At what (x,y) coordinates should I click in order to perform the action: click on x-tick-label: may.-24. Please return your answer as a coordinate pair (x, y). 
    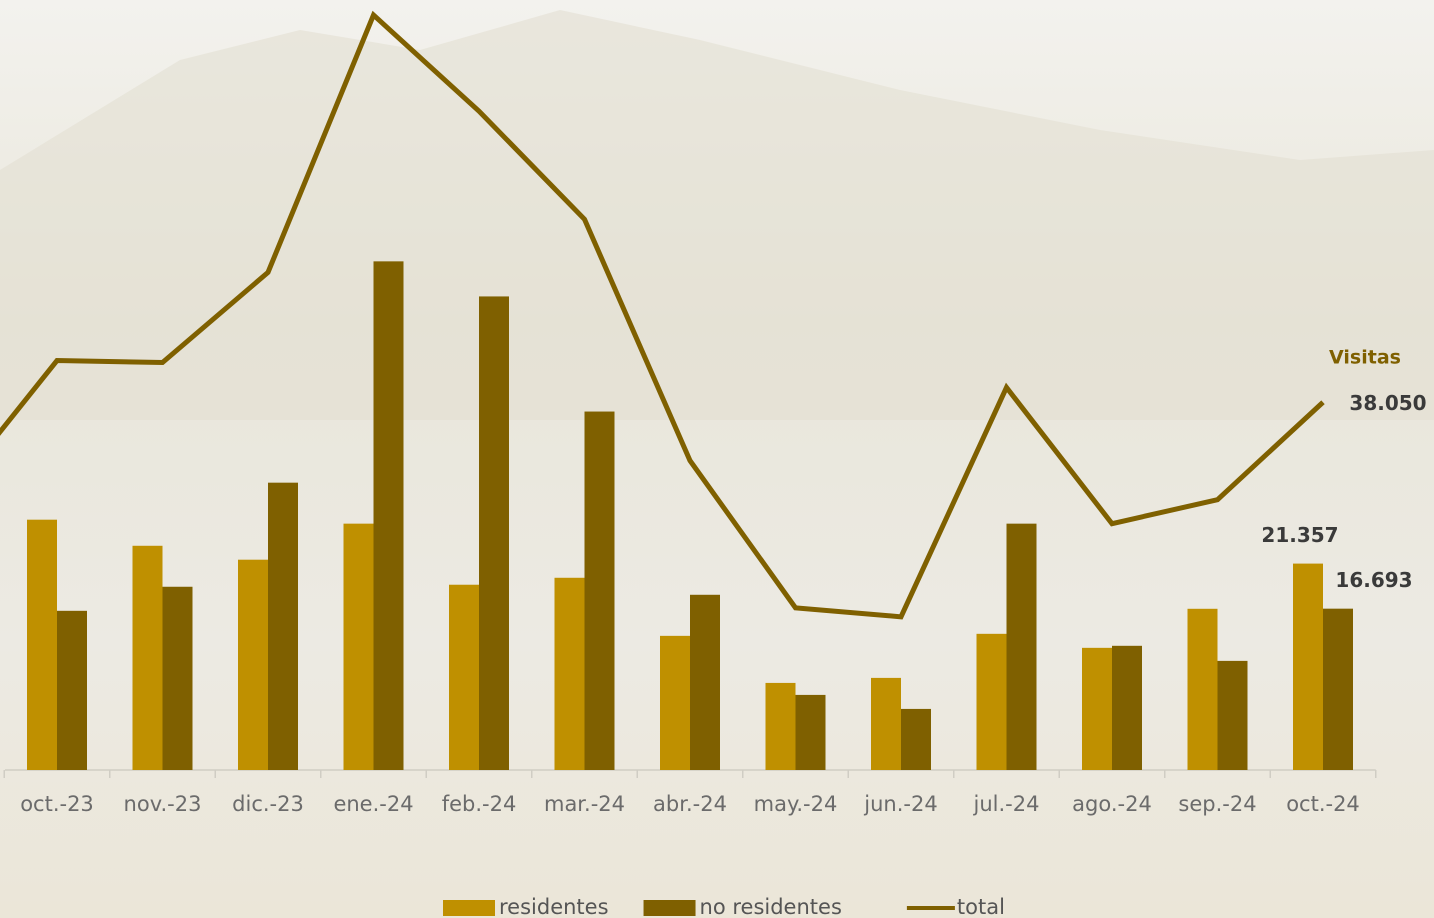
    Looking at the image, I should click on (796, 804).